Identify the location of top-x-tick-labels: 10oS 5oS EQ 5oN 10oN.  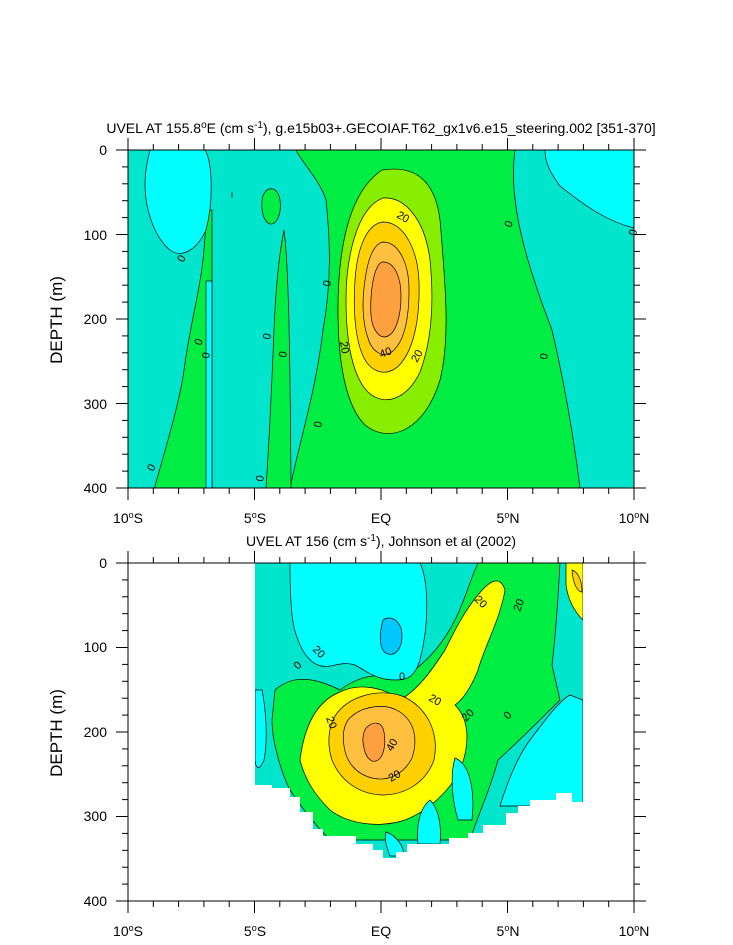
(381, 518).